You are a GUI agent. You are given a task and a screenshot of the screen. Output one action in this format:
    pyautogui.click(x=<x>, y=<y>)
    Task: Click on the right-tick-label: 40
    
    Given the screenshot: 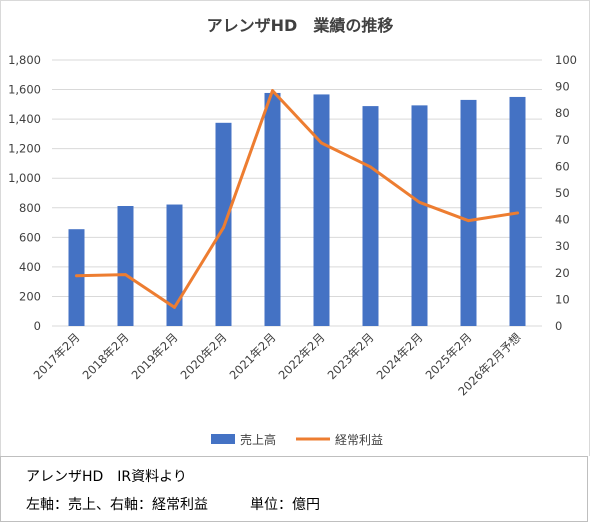 What is the action you would take?
    pyautogui.click(x=562, y=220)
    